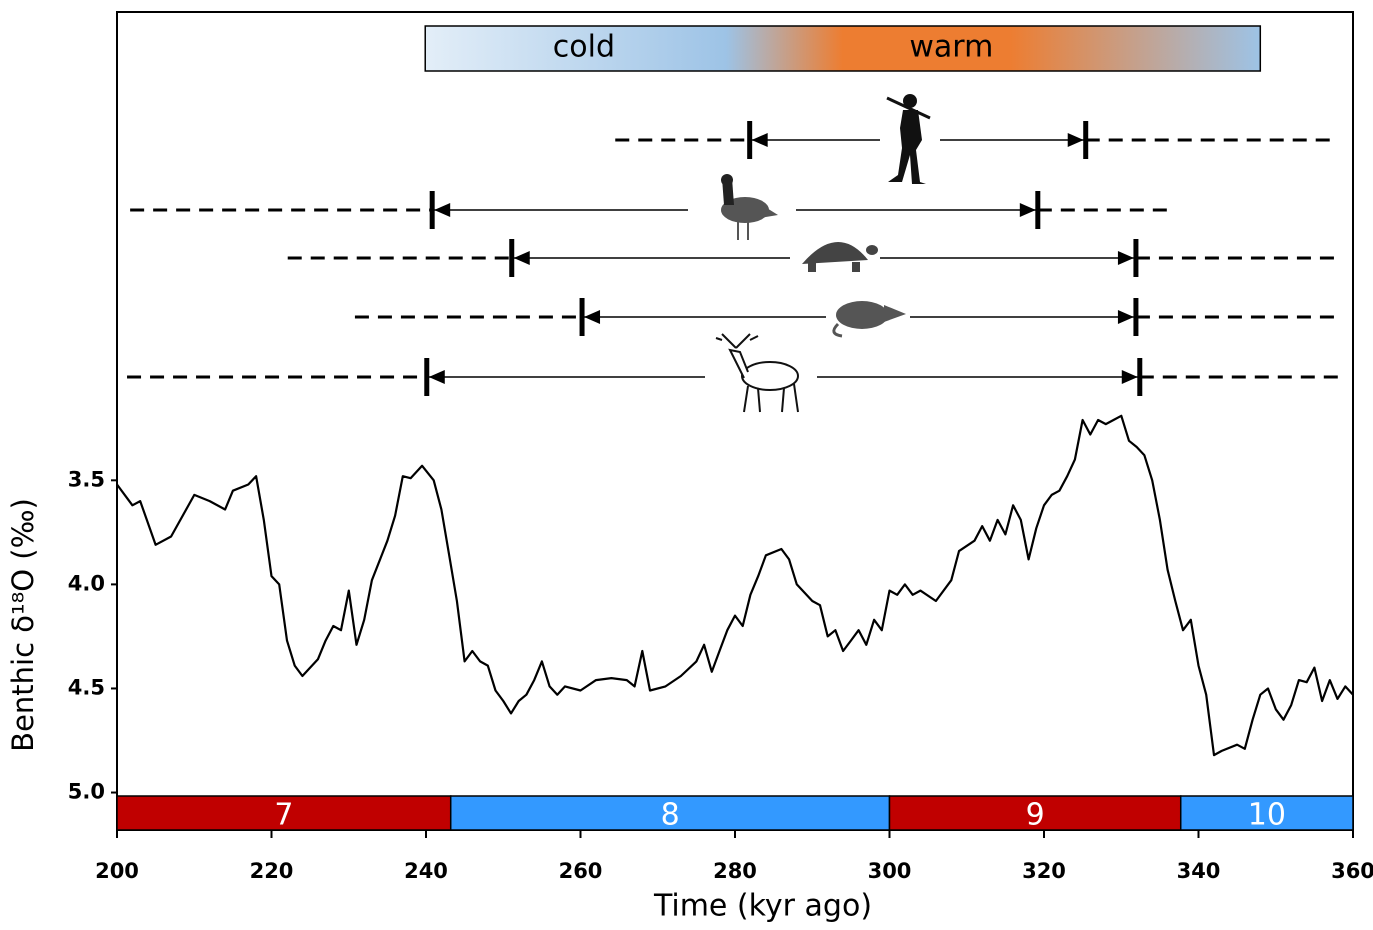 Image resolution: width=1373 pixels, height=930 pixels. What do you see at coordinates (86, 479) in the screenshot?
I see `y-tick-label: 3.5` at bounding box center [86, 479].